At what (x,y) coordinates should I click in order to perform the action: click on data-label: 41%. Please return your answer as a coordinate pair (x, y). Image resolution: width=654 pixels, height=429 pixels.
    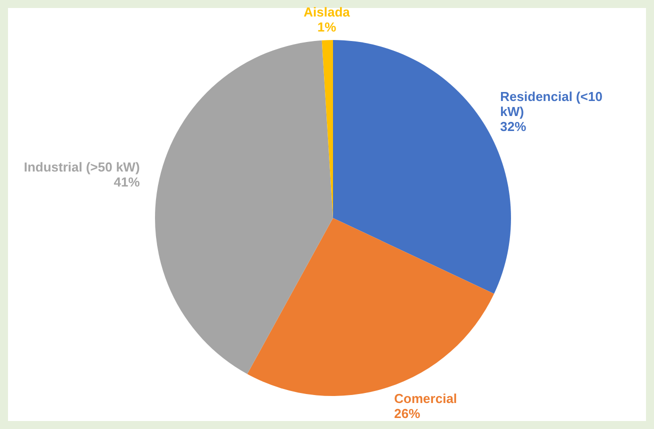
    Looking at the image, I should click on (127, 182).